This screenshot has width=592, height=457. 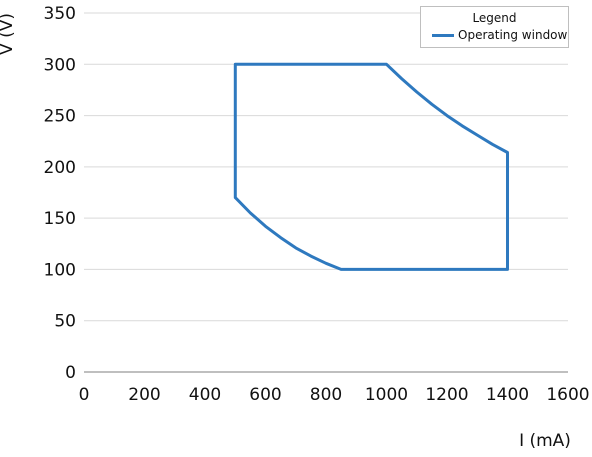 What do you see at coordinates (494, 18) in the screenshot?
I see `legend-title: Legend` at bounding box center [494, 18].